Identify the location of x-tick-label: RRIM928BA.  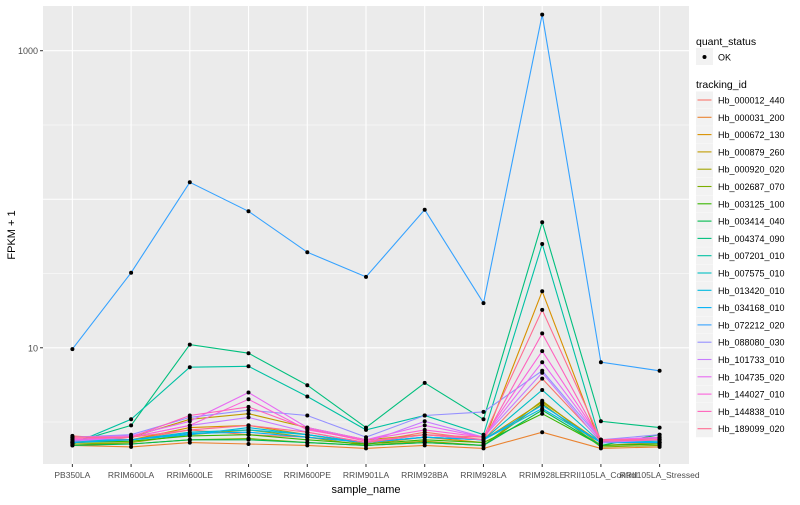
(425, 475).